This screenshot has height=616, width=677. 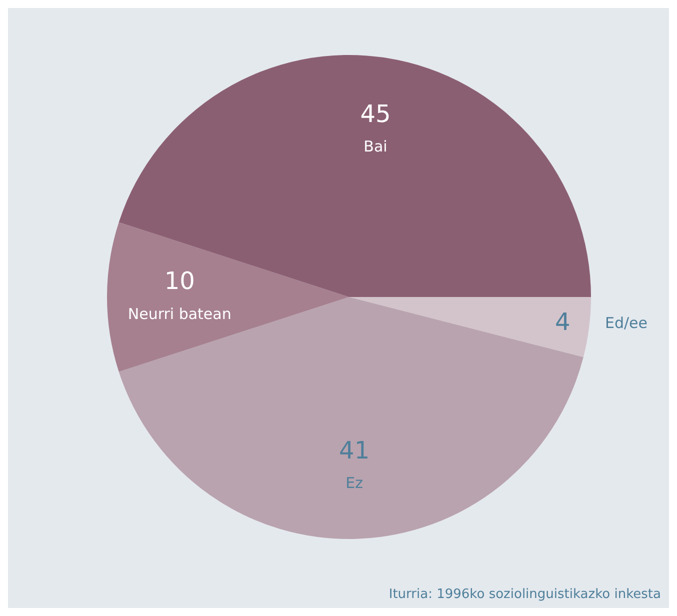 I want to click on data-label: 4, so click(x=562, y=322).